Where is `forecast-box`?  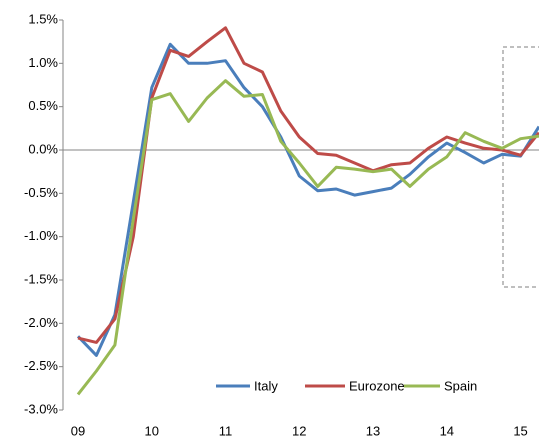
forecast-box is located at coordinates (520, 167).